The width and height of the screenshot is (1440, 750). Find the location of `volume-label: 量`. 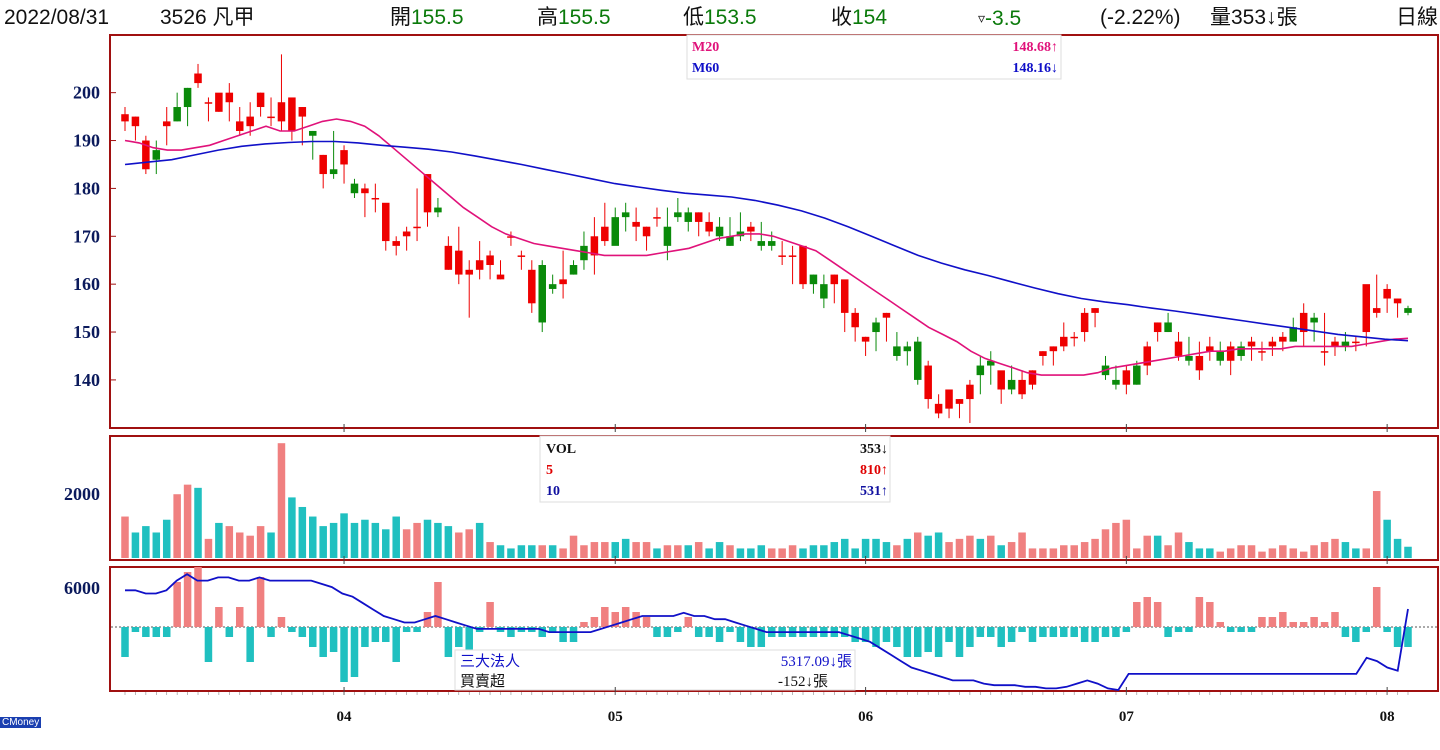

volume-label: 量 is located at coordinates (1220, 17).